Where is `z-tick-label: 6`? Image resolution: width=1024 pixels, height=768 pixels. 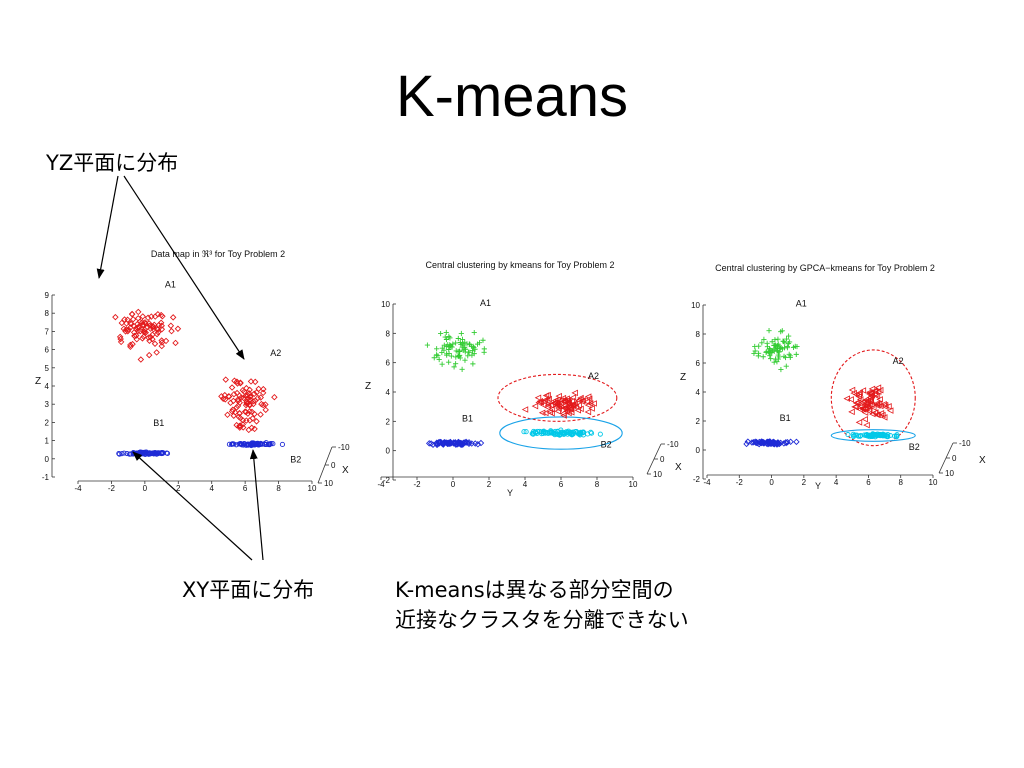 z-tick-label: 6 is located at coordinates (698, 363).